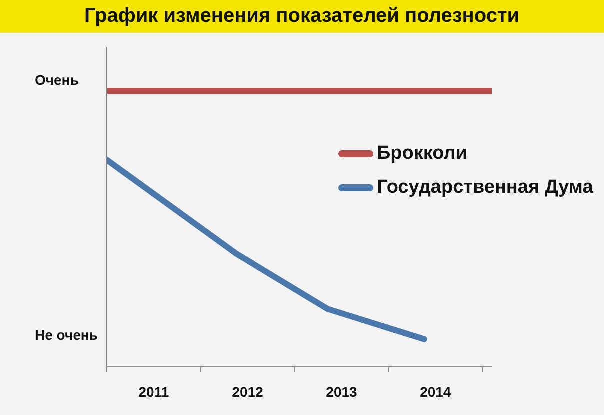 Image resolution: width=604 pixels, height=415 pixels. I want to click on x-tick-label: 2011, so click(154, 392).